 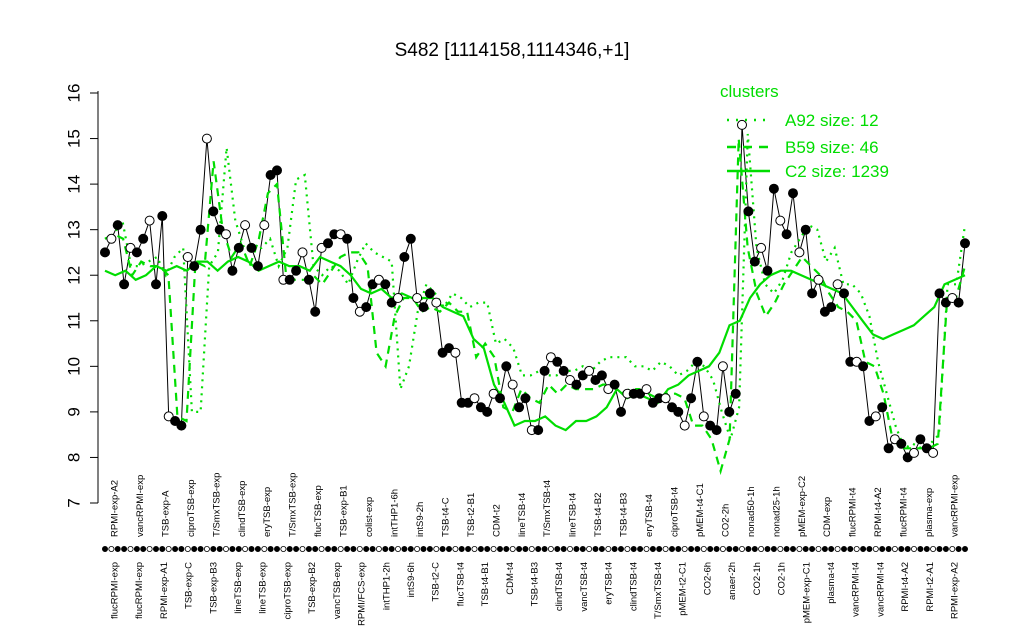 I want to click on x-tick-label: TSB-t4-B2, so click(x=598, y=515).